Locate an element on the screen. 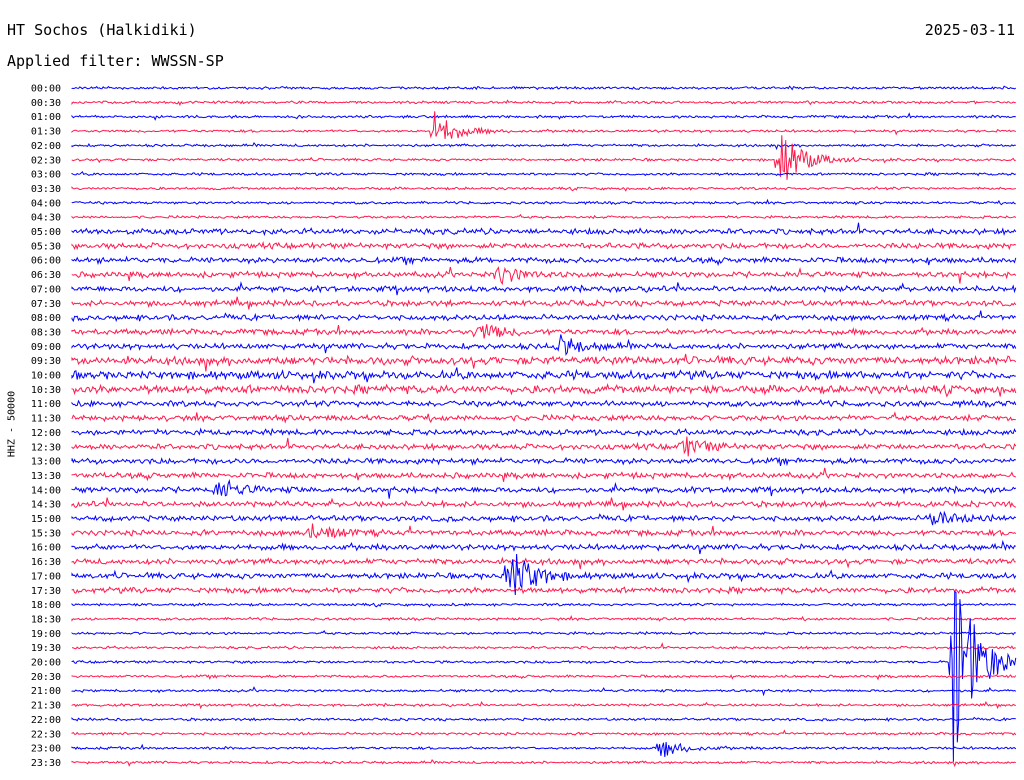 This screenshot has width=1024, height=780. row-time-label: 14:30 is located at coordinates (46, 505).